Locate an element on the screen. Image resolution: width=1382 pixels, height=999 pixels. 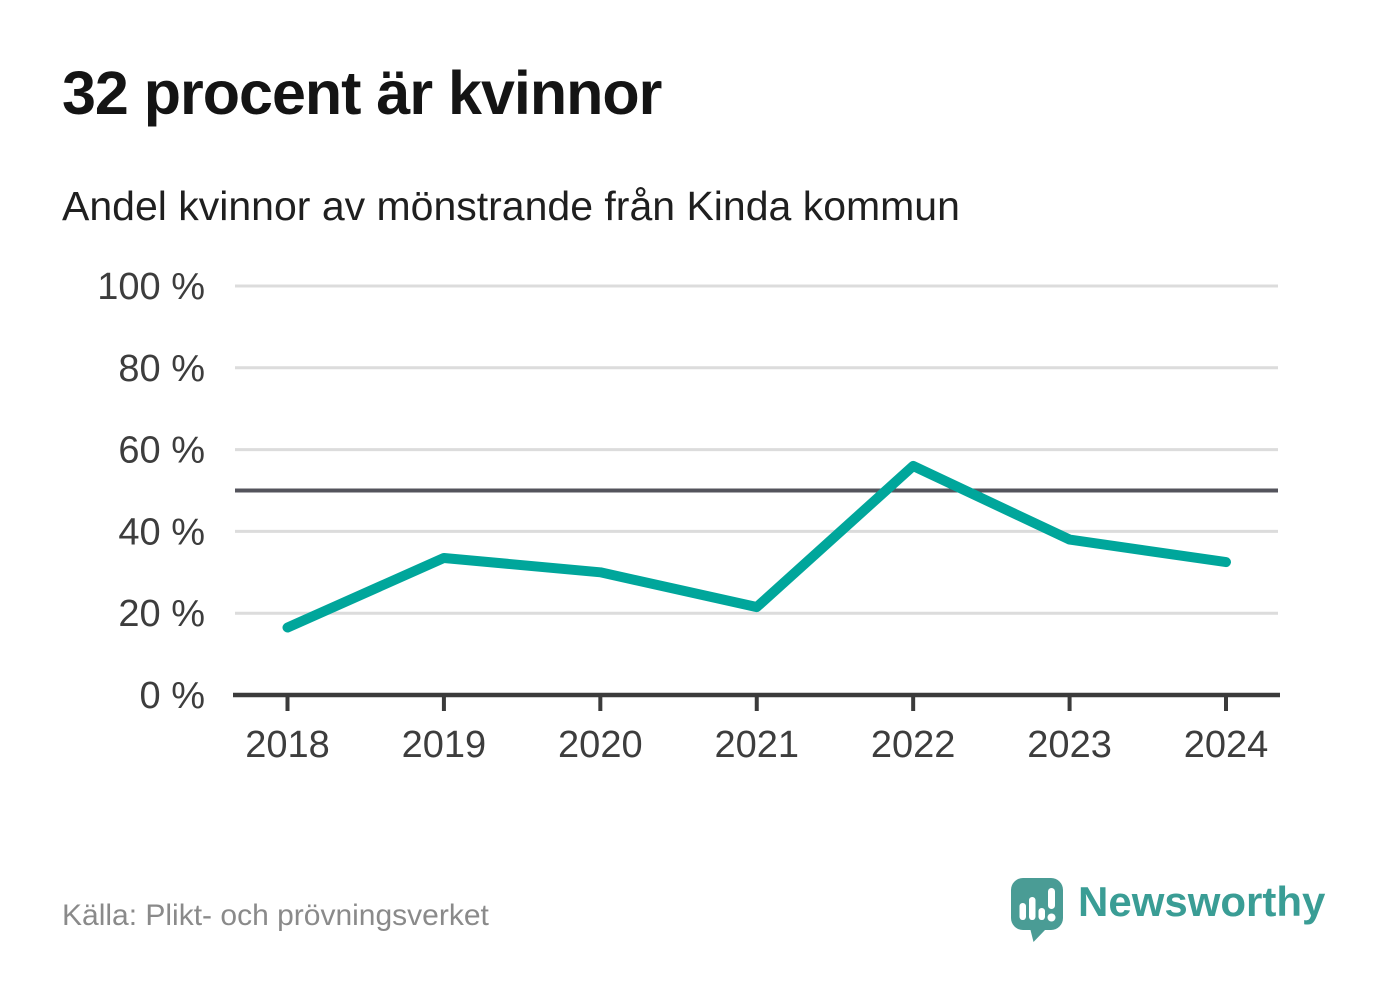
x-tick-label: 2019 is located at coordinates (444, 745).